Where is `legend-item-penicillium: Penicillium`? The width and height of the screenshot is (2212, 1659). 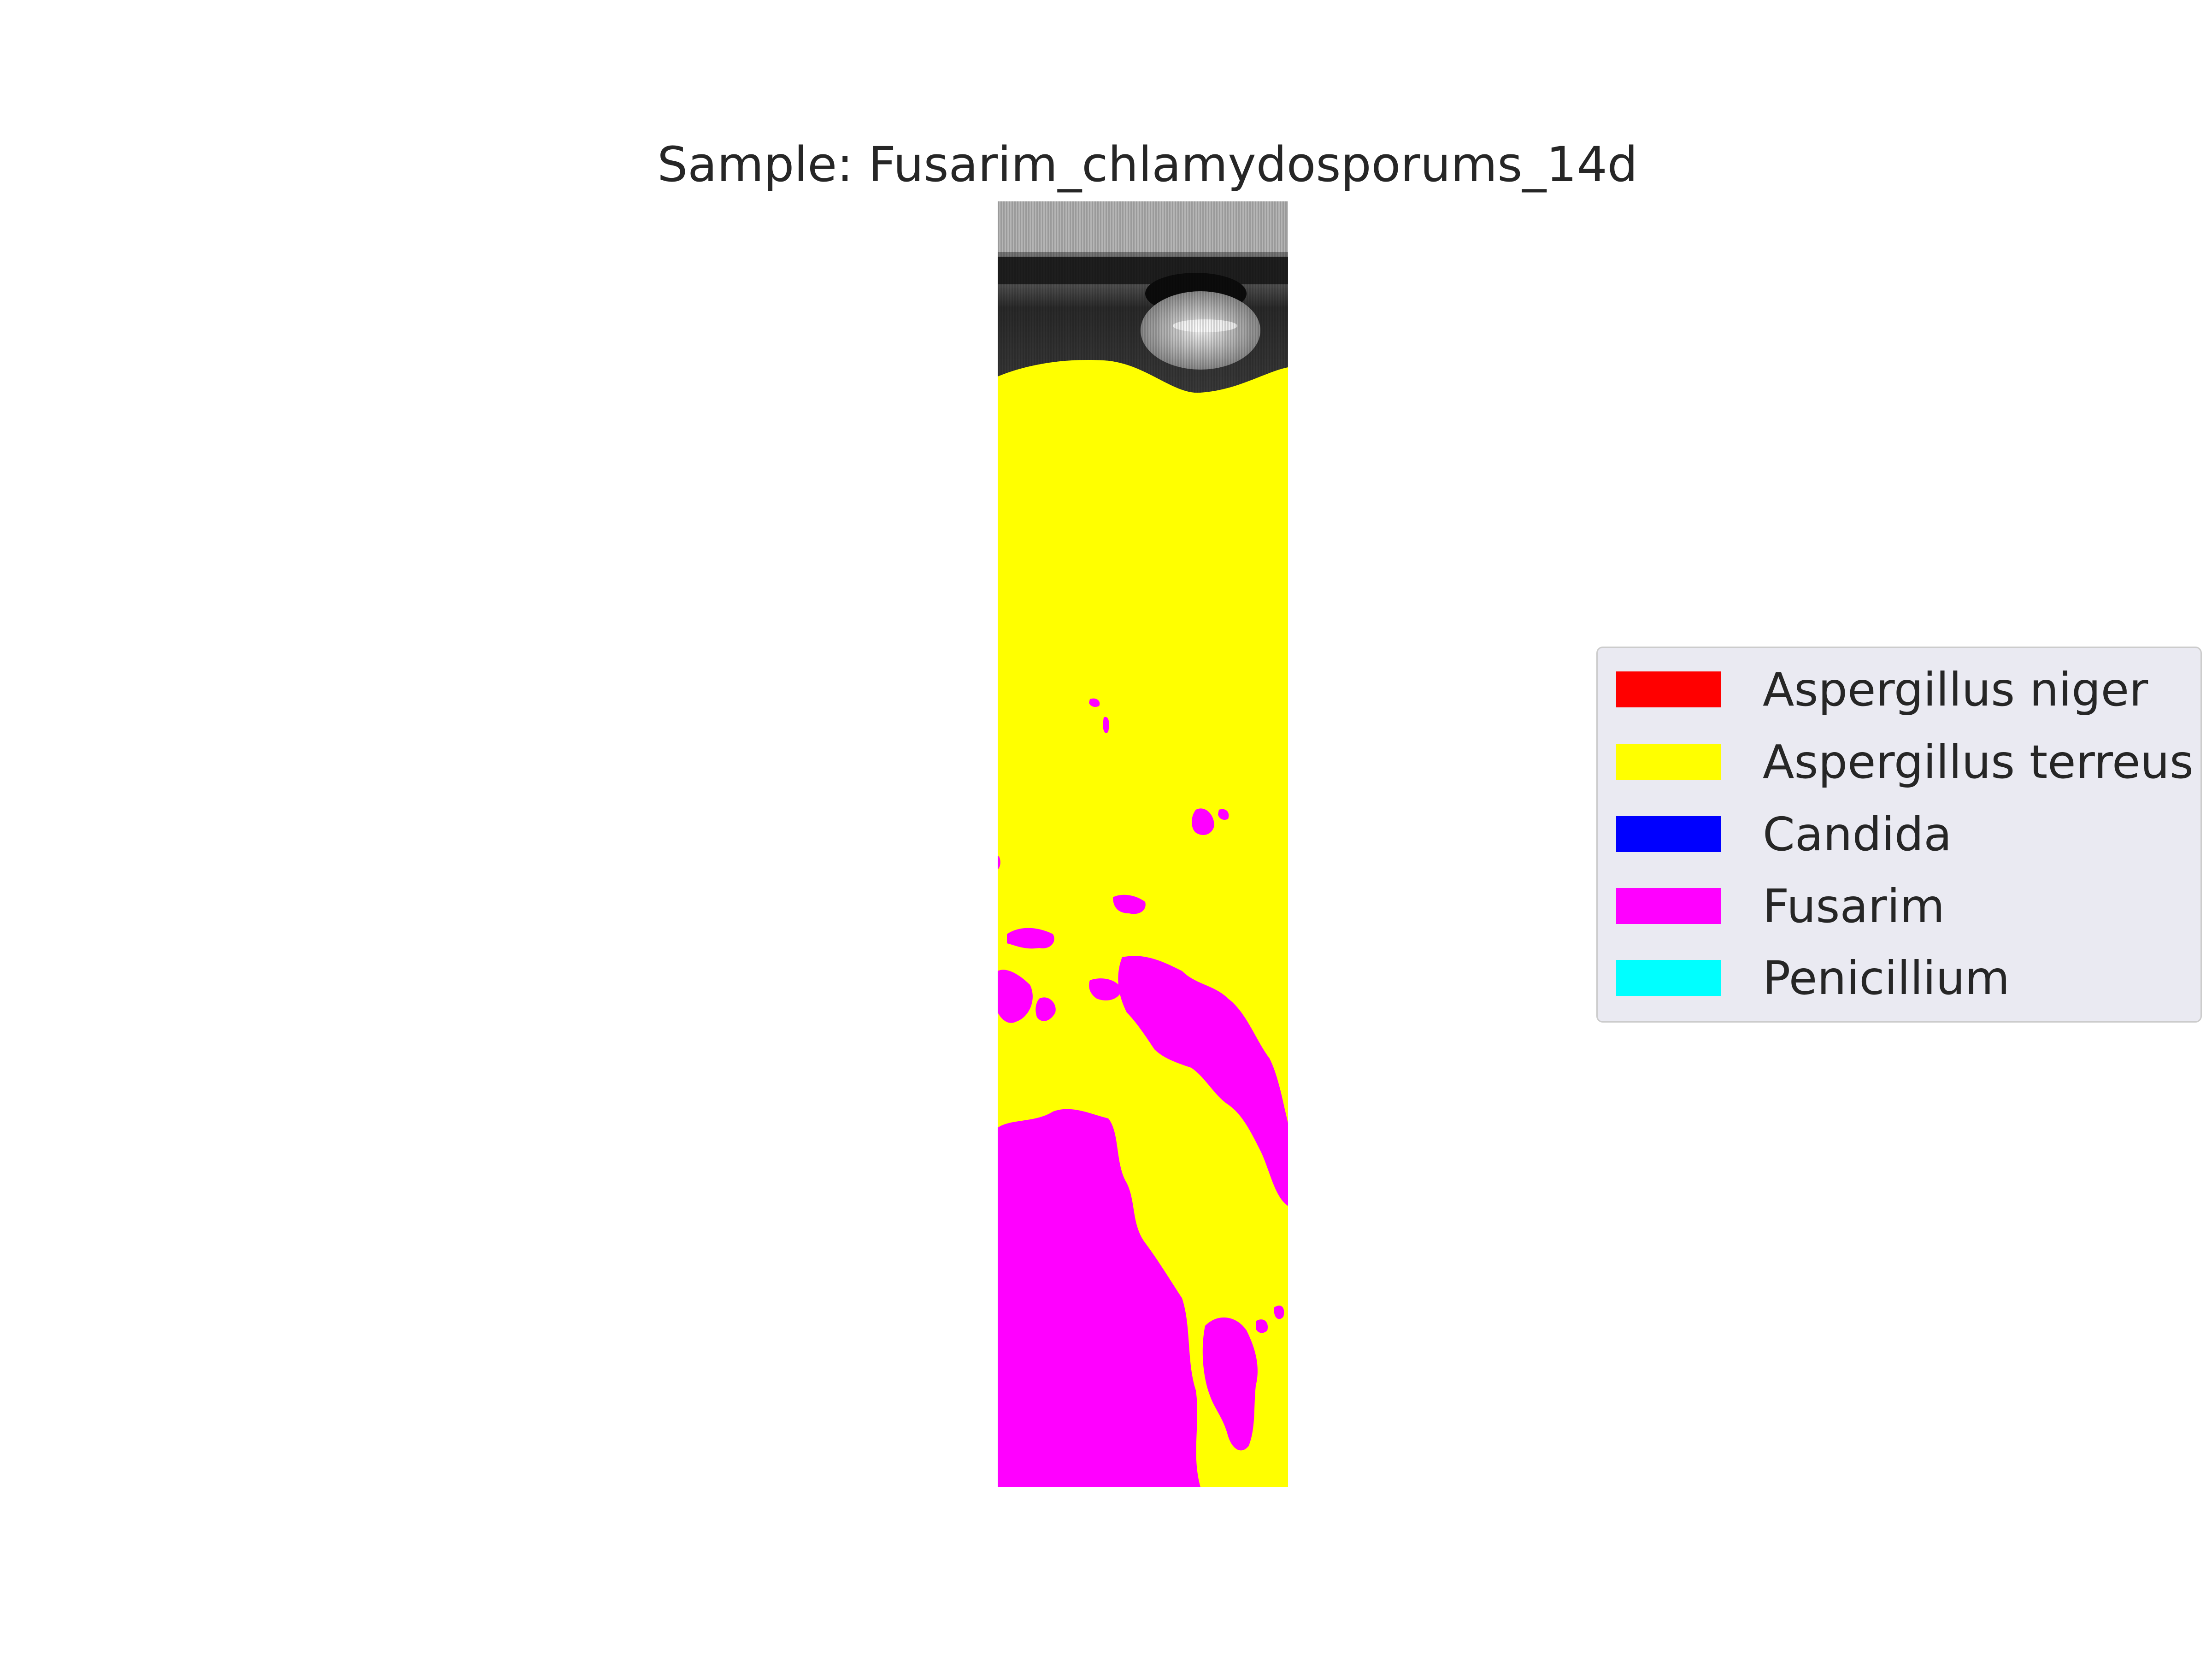 legend-item-penicillium: Penicillium is located at coordinates (1813, 978).